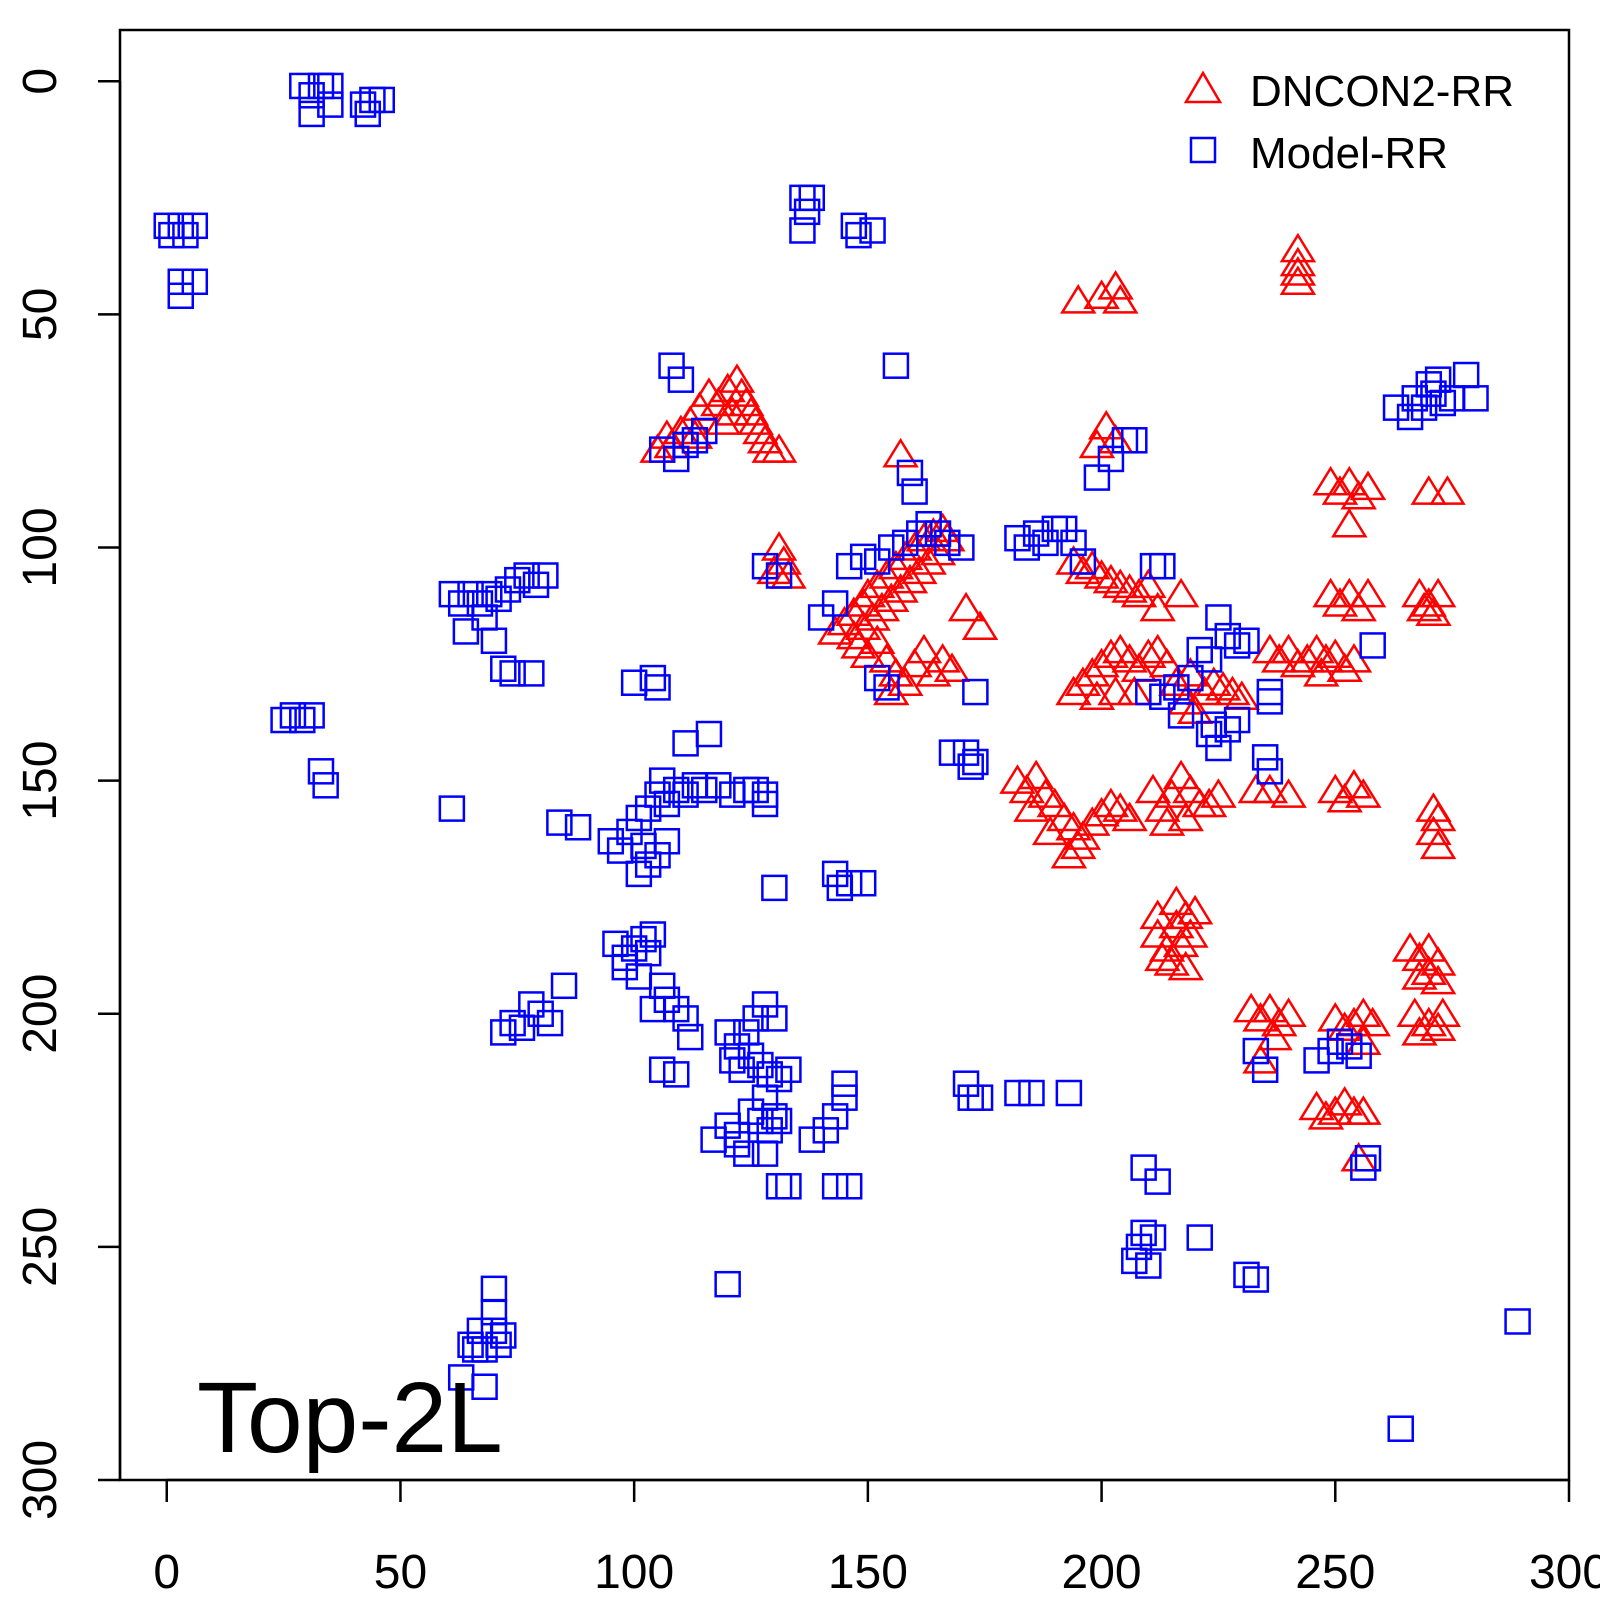 Image resolution: width=1600 pixels, height=1600 pixels. Describe the element at coordinates (1203, 87) in the screenshot. I see `legend-dncon2-triangle-icon` at that location.